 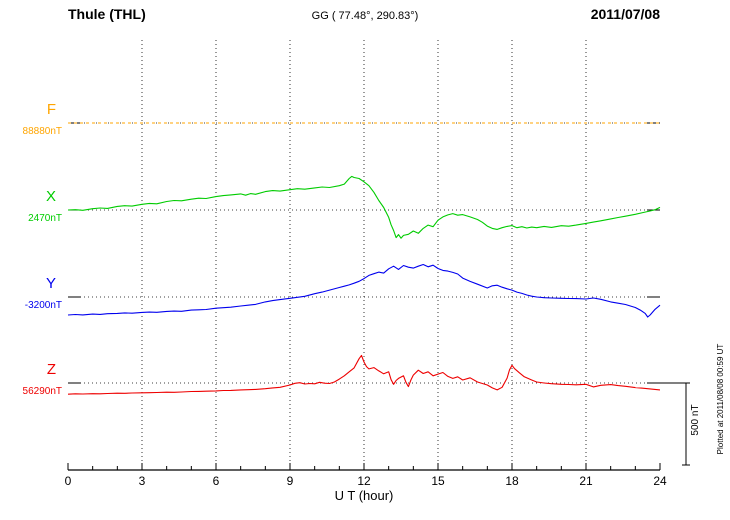 I want to click on x-tick-label-12: 12, so click(x=364, y=481).